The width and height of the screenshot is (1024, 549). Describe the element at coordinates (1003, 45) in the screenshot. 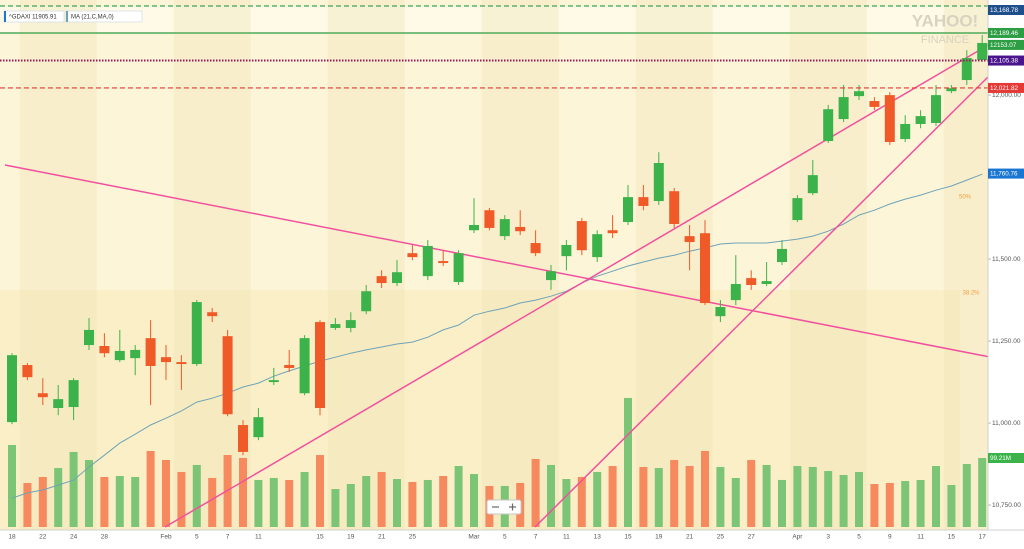

I see `price-tag-label: 12153.07` at that location.